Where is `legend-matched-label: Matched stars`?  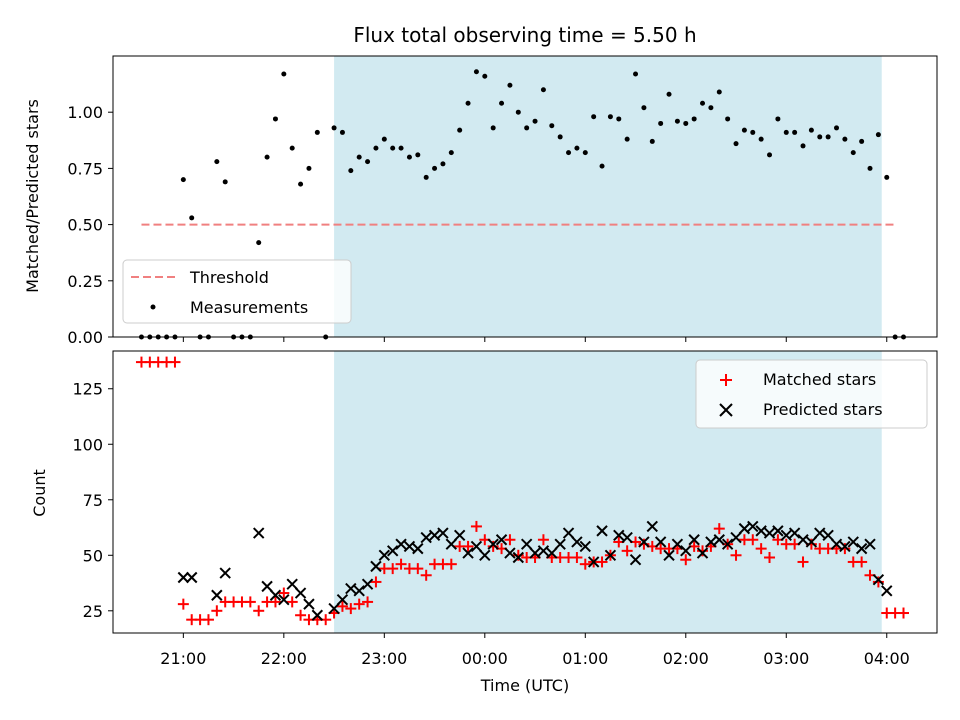
legend-matched-label: Matched stars is located at coordinates (819, 379).